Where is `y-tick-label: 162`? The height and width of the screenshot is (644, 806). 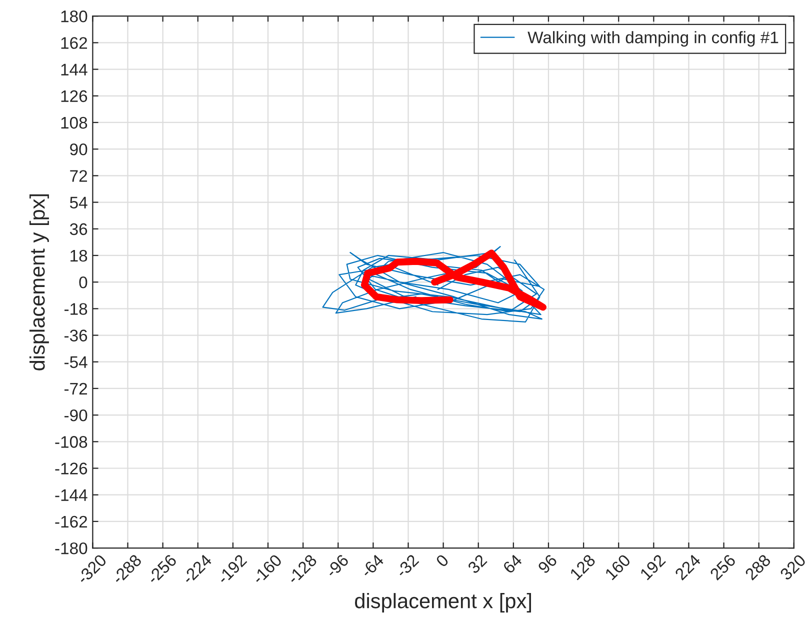
y-tick-label: 162 is located at coordinates (74, 43).